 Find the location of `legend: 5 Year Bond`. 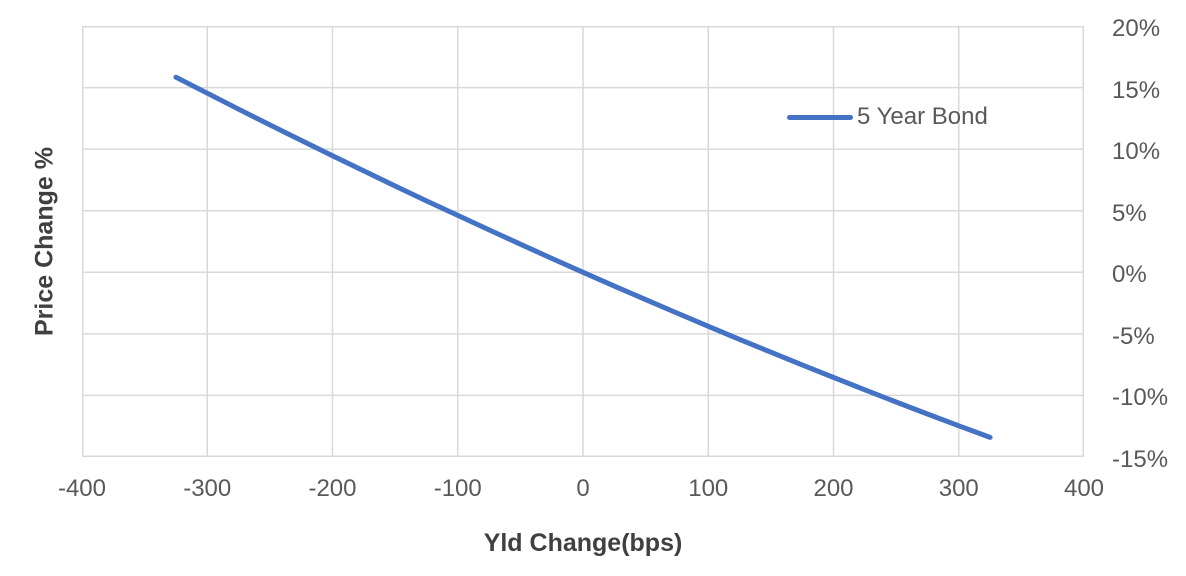

legend: 5 Year Bond is located at coordinates (887, 117).